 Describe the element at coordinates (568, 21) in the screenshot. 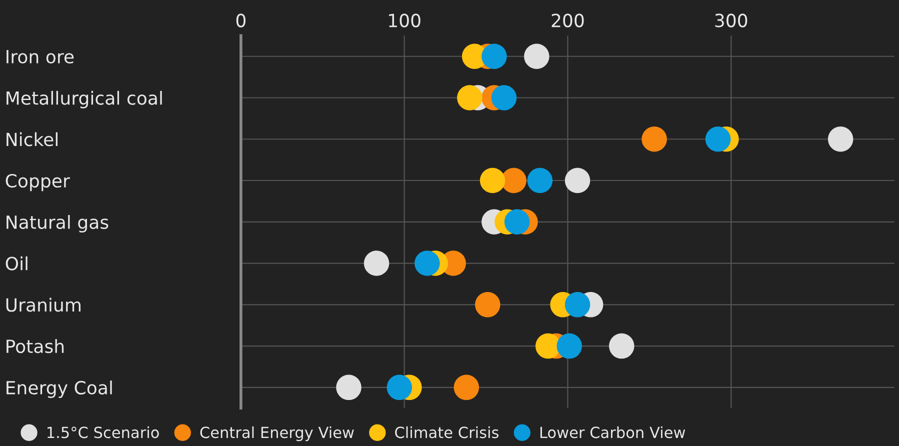

I see `x-tick-label: 200` at that location.